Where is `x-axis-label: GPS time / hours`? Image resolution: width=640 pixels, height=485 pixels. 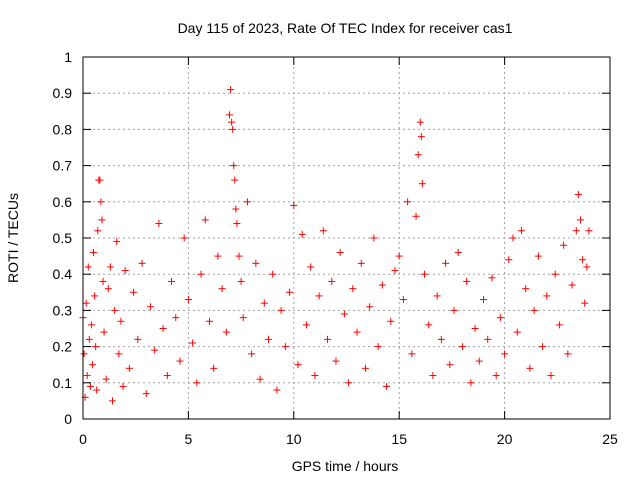
x-axis-label: GPS time / hours is located at coordinates (345, 466).